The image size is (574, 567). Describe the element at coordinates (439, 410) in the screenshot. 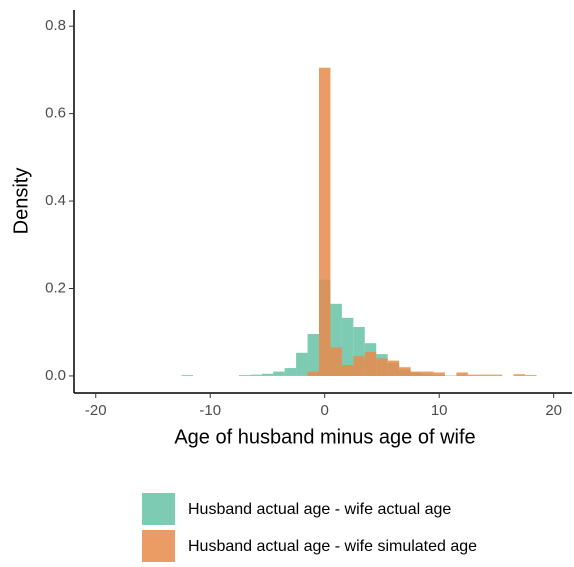

I see `x-tick-label: 10` at that location.